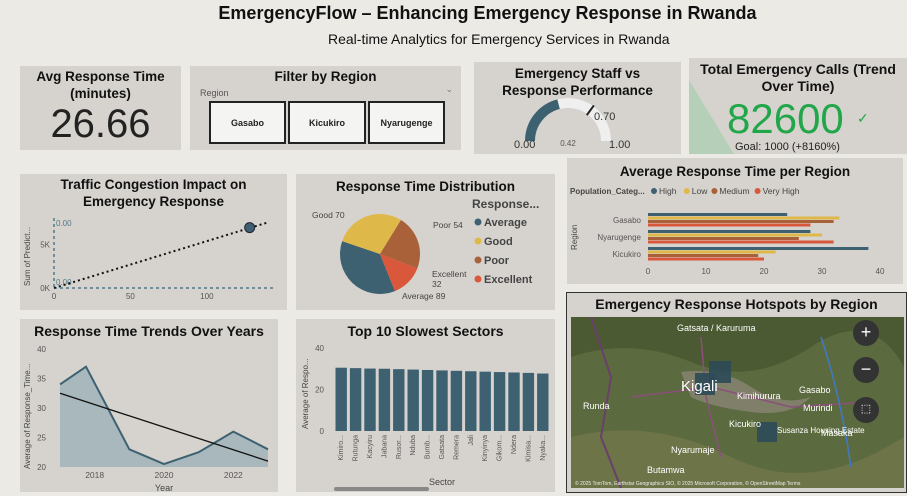 This screenshot has height=496, width=907. What do you see at coordinates (381, 489) in the screenshot?
I see `horizontal-scrollbar` at bounding box center [381, 489].